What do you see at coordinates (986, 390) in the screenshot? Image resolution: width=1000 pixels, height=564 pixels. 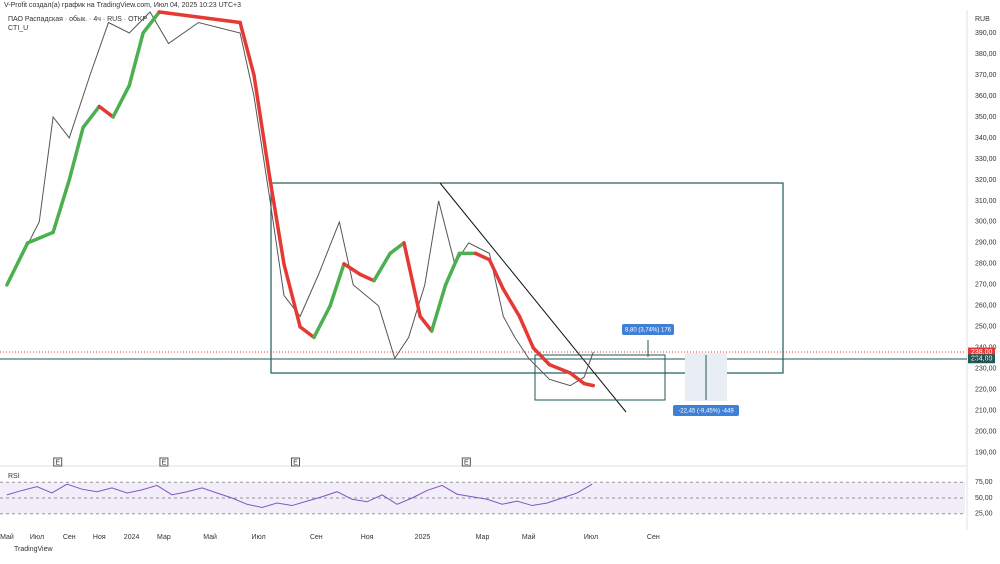 I see `y-tick-label: 220,00` at bounding box center [986, 390].